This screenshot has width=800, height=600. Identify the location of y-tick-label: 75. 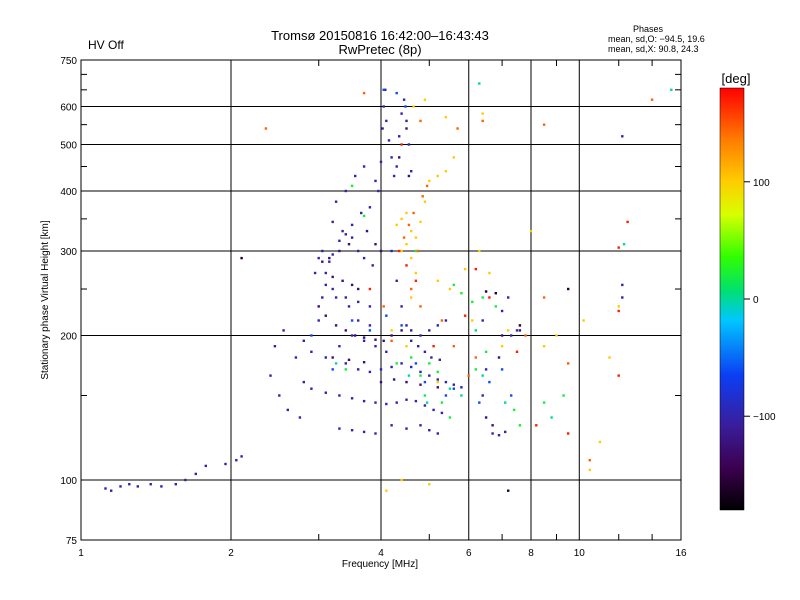
(72, 541).